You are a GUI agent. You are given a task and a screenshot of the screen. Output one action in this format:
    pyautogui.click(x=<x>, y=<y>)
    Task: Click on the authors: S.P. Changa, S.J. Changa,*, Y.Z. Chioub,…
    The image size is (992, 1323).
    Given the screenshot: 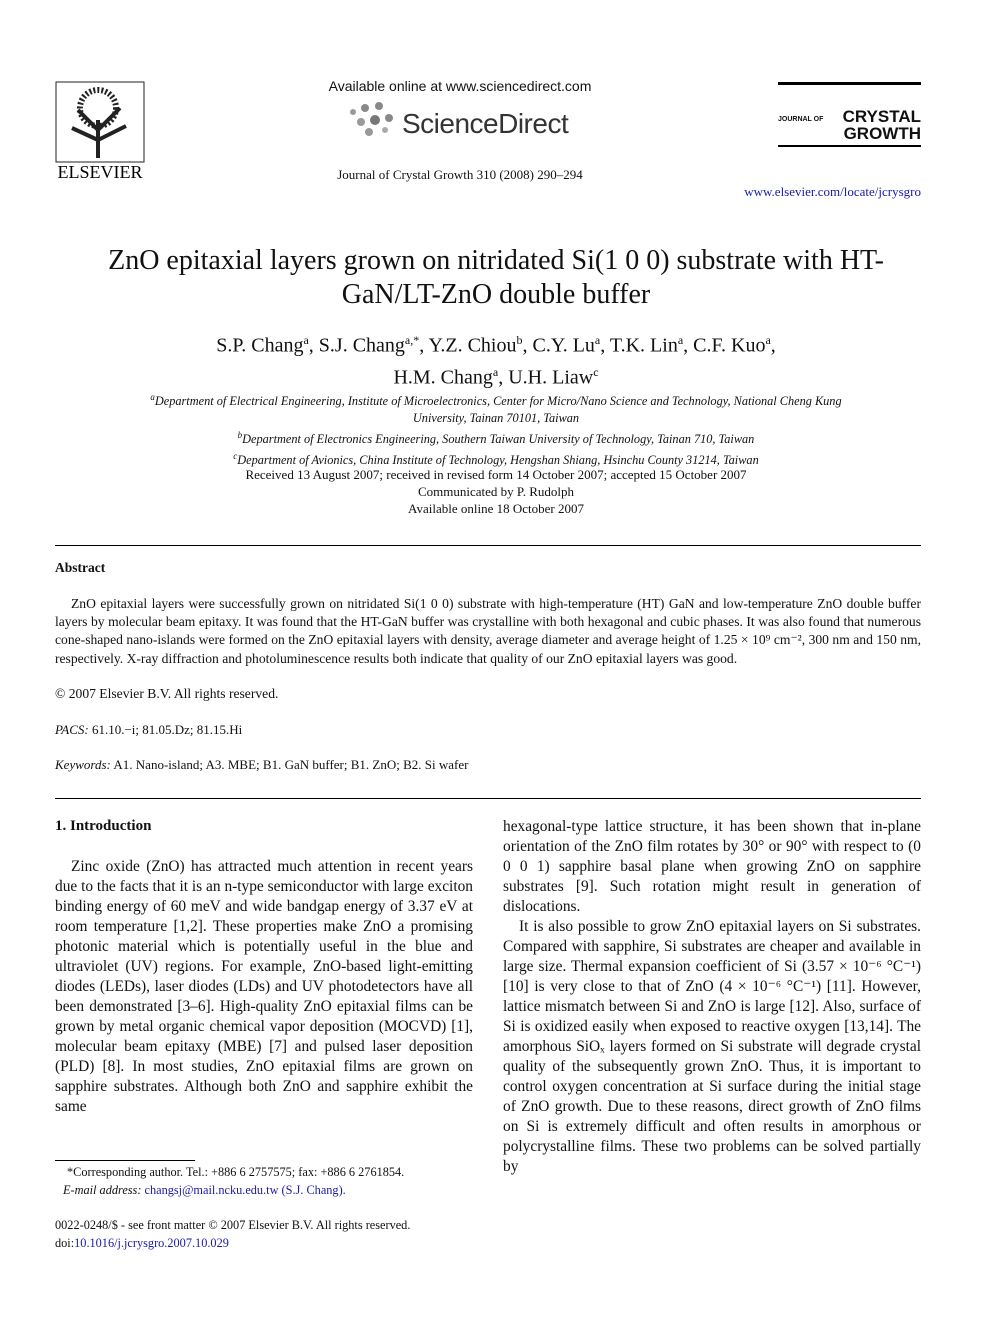 What is the action you would take?
    pyautogui.click(x=496, y=358)
    